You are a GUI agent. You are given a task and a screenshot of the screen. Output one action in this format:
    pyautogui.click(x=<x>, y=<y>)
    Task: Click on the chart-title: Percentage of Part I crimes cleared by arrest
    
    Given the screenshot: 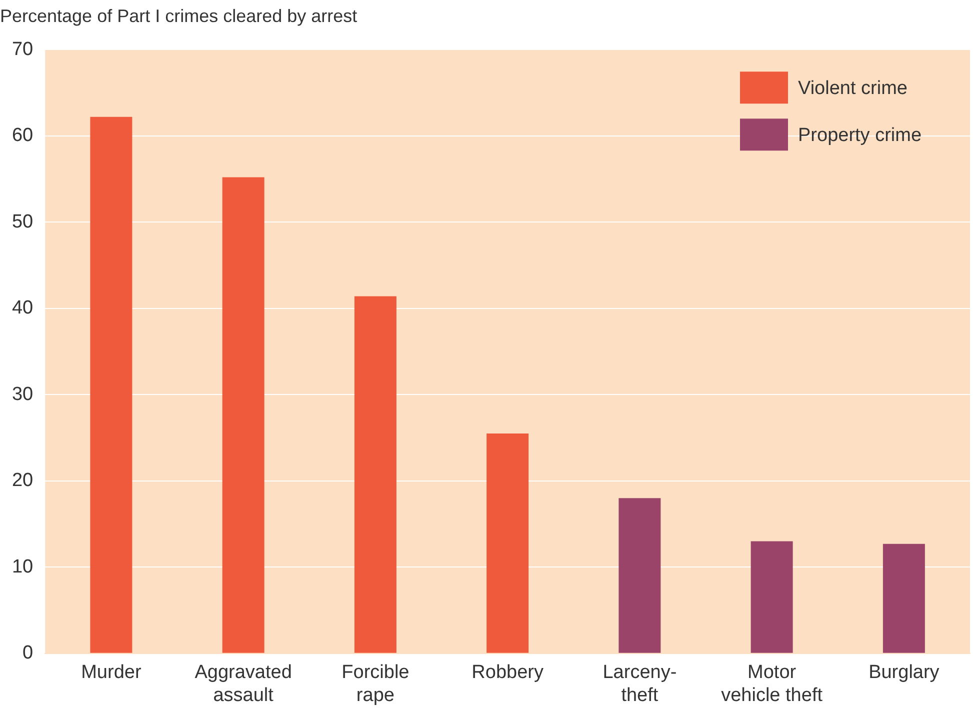 What is the action you would take?
    pyautogui.click(x=179, y=16)
    